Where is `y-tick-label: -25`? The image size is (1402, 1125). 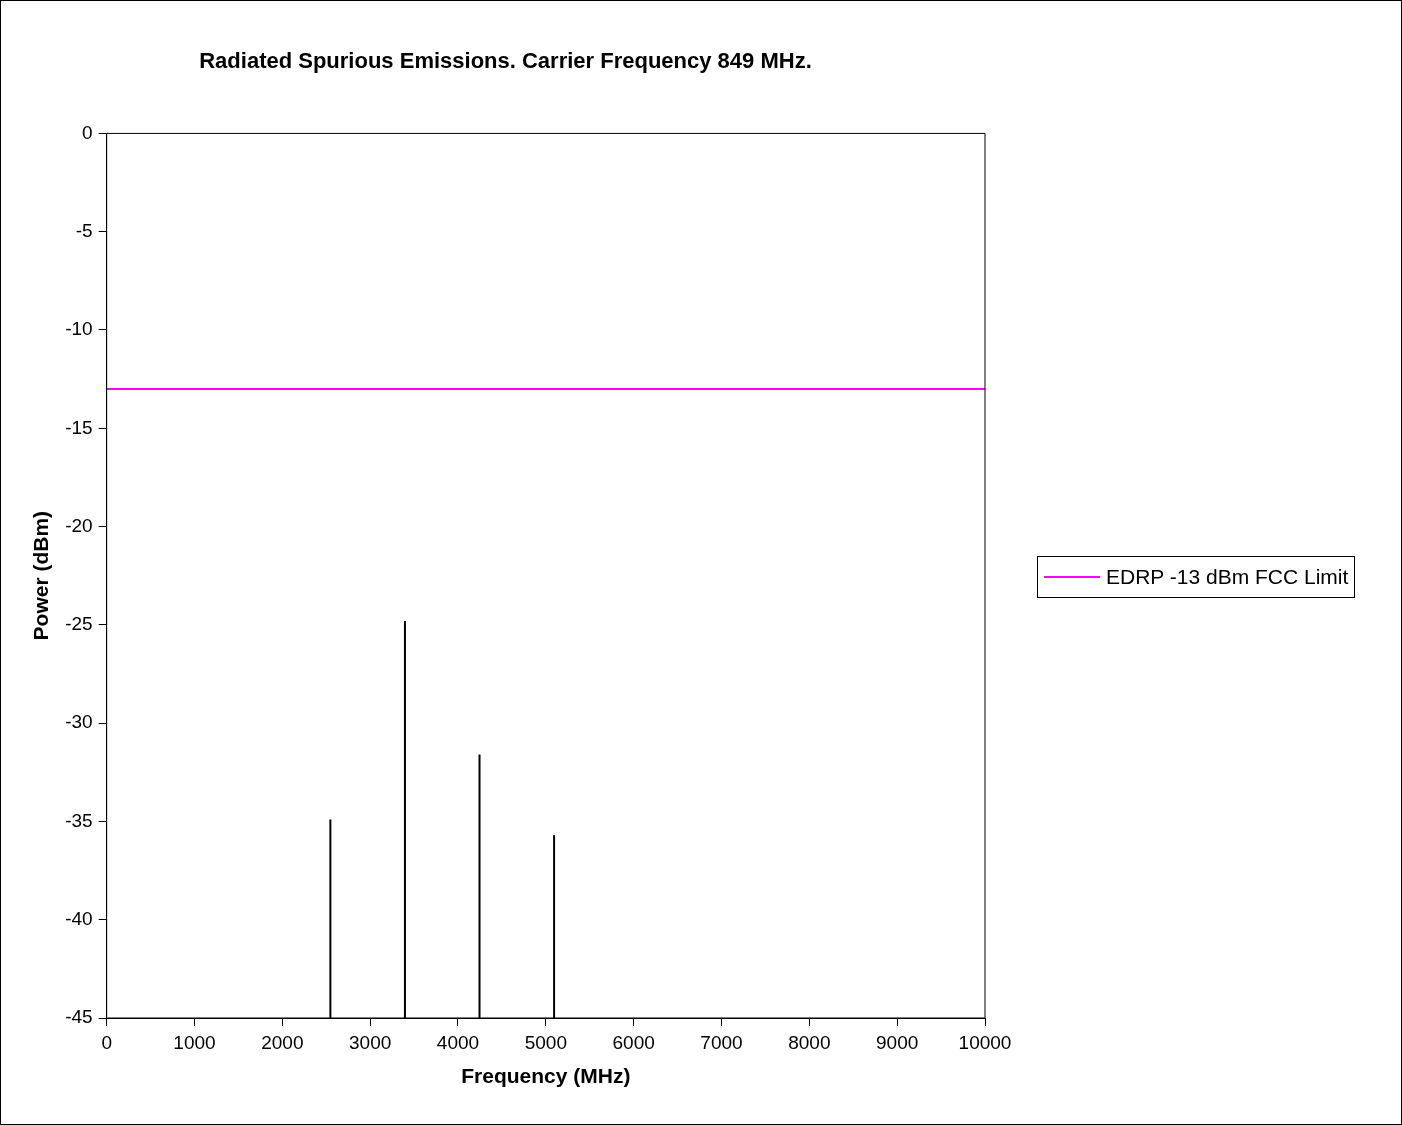
y-tick-label: -25 is located at coordinates (79, 624).